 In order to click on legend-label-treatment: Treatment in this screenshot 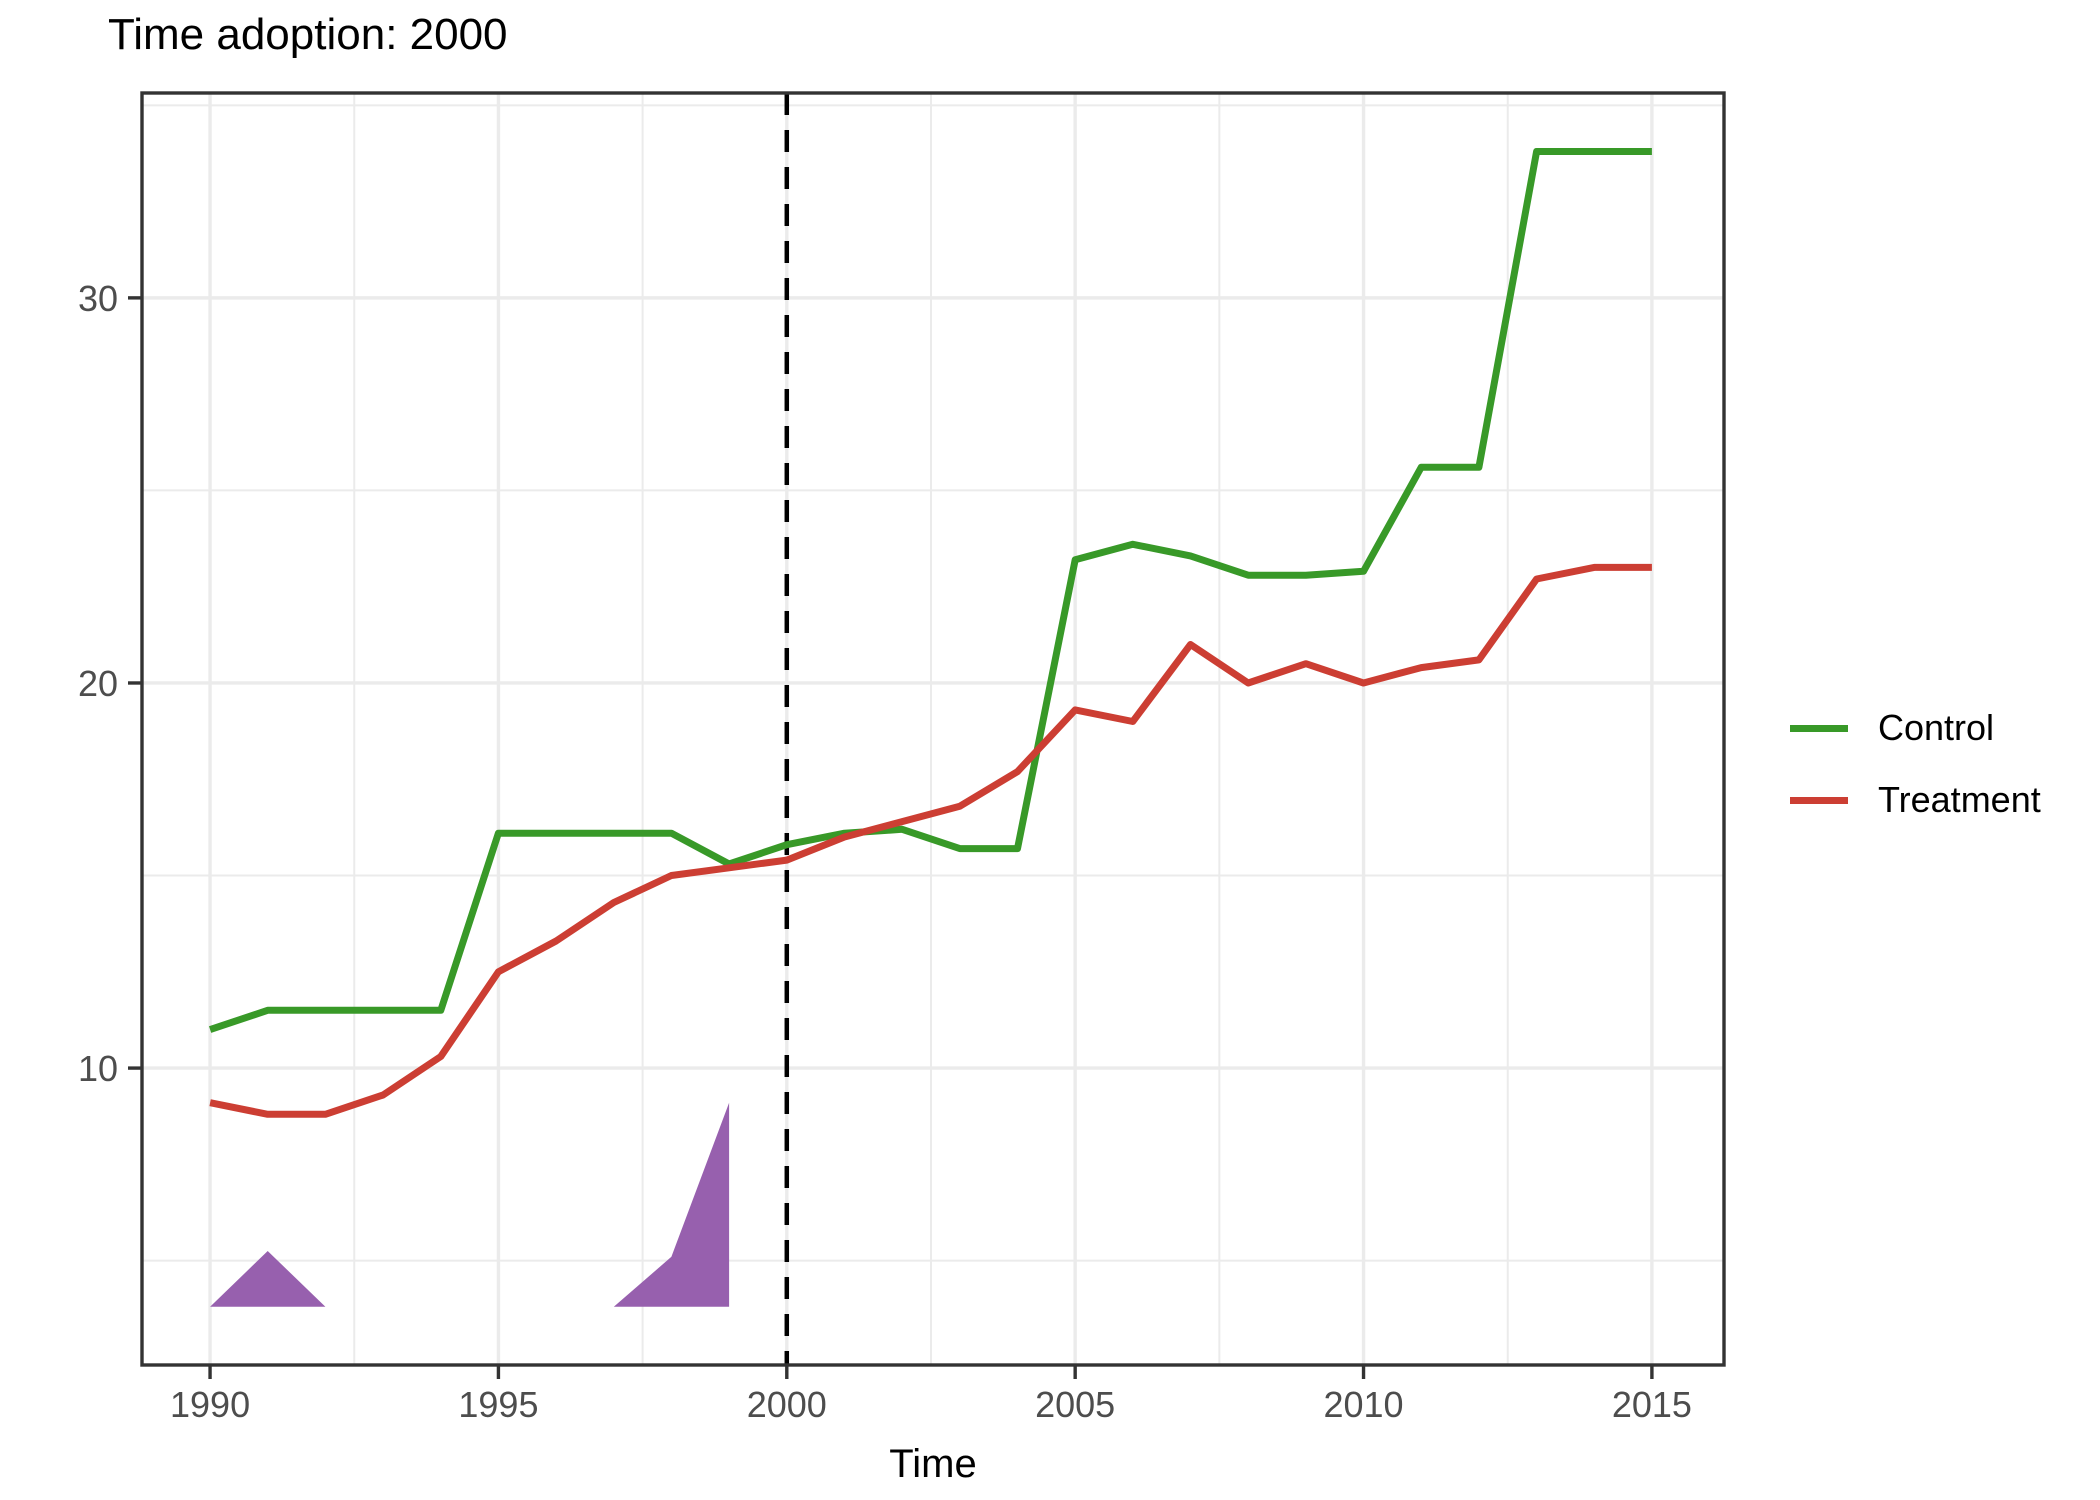, I will do `click(1959, 799)`.